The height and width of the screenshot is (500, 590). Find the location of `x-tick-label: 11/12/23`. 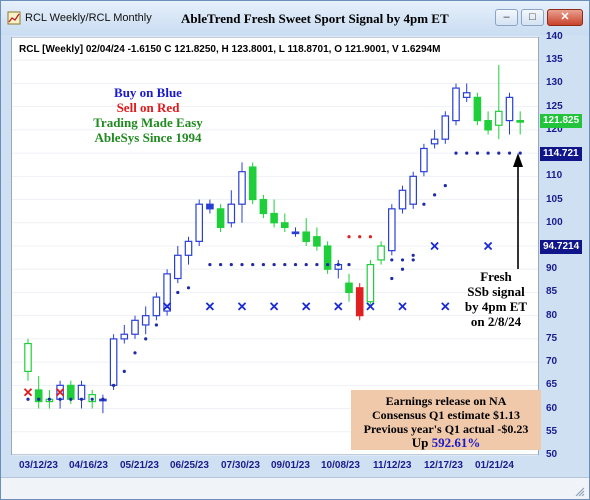

x-tick-label: 11/12/23 is located at coordinates (392, 465).